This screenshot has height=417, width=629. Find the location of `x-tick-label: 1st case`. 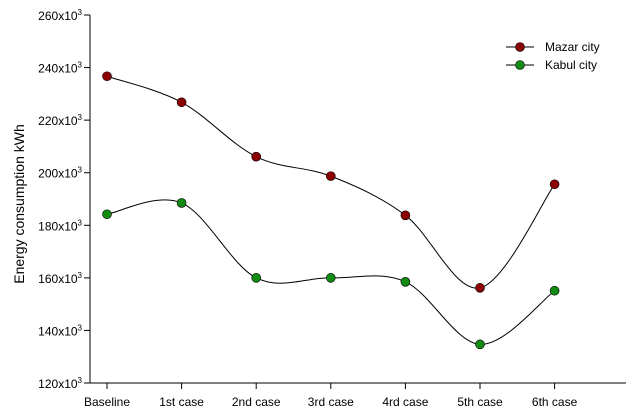

x-tick-label: 1st case is located at coordinates (181, 402).